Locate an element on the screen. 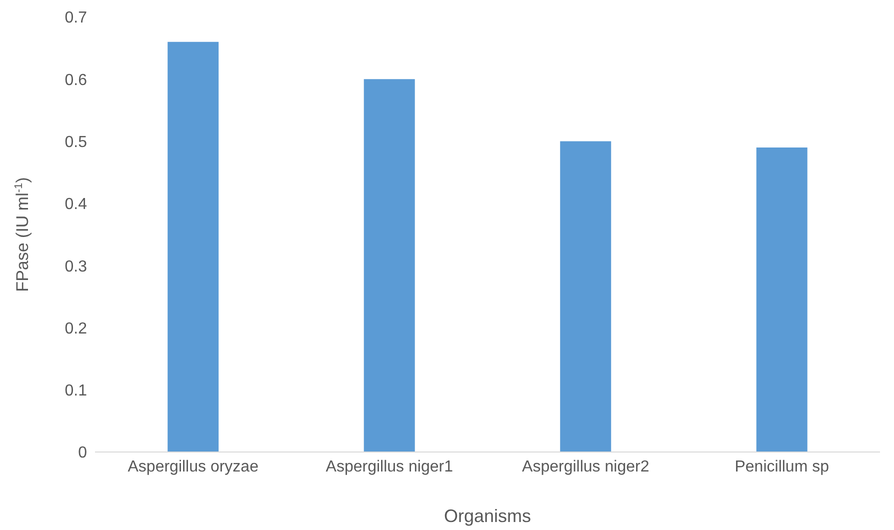 The width and height of the screenshot is (894, 530). x-axis-title: Organisms is located at coordinates (488, 516).